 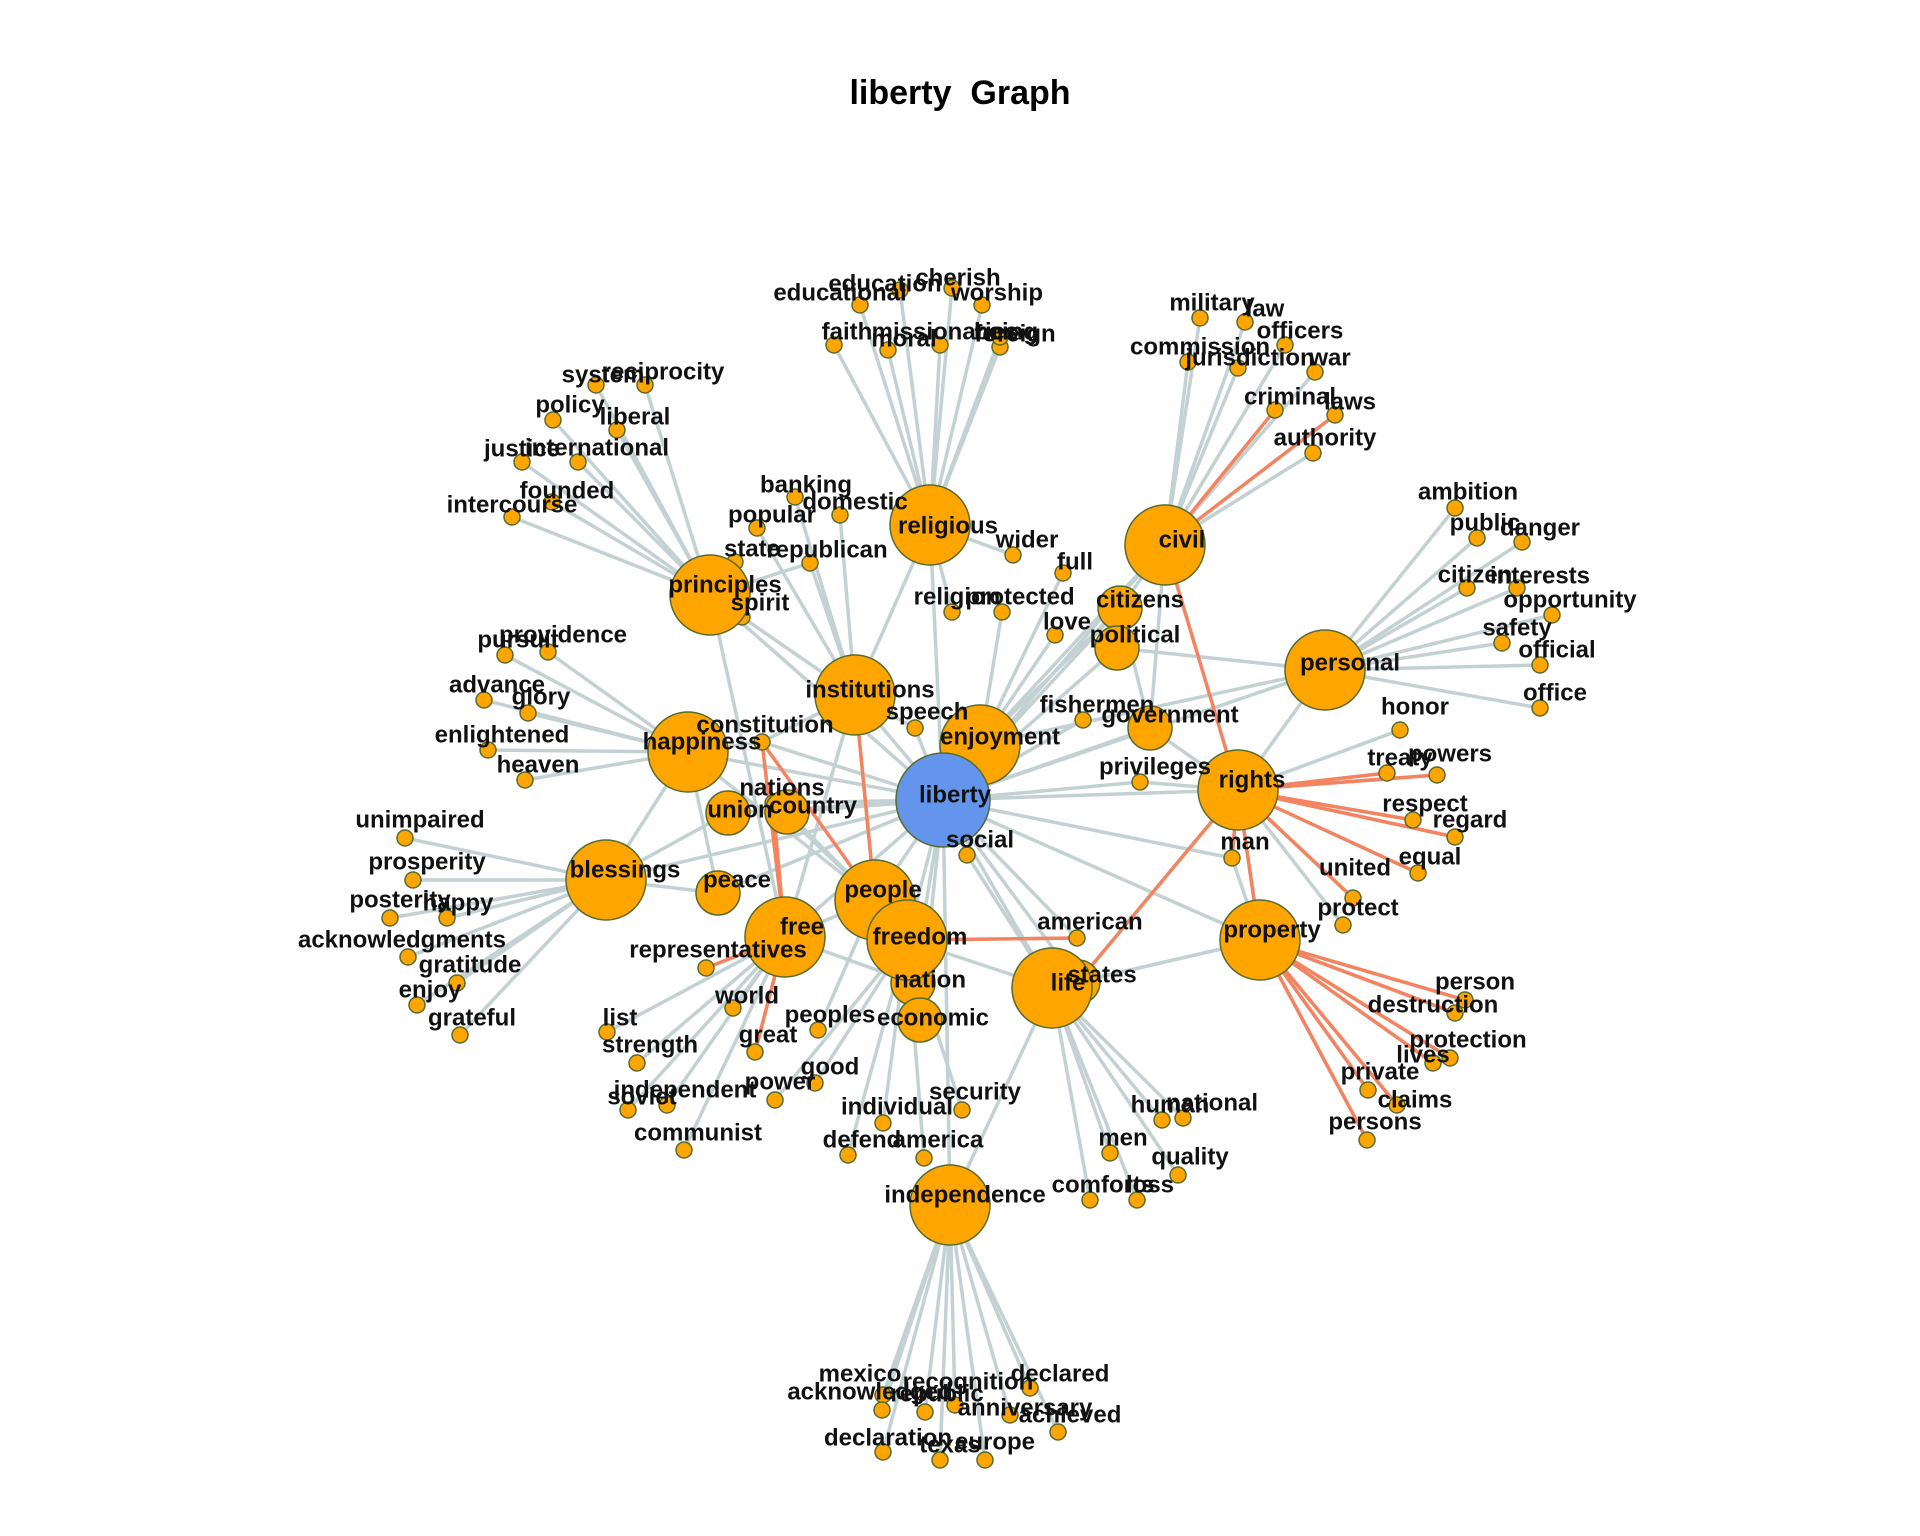 What do you see at coordinates (596, 385) in the screenshot?
I see `node-system` at bounding box center [596, 385].